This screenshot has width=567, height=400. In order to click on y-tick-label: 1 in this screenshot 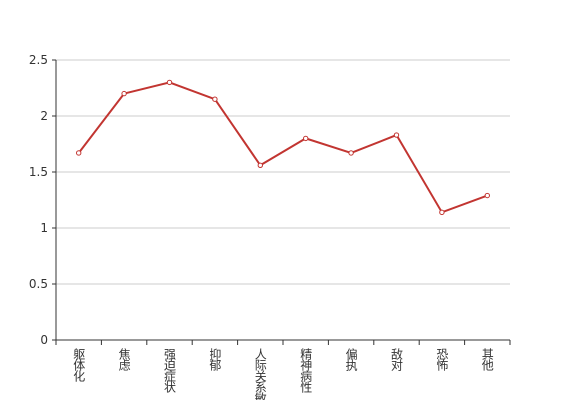, I will do `click(44, 228)`.